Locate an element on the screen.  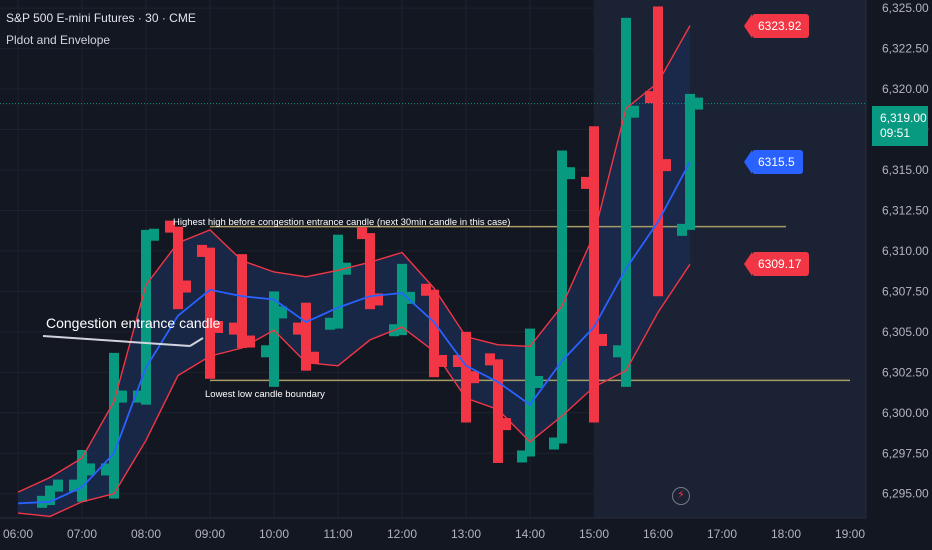
symbol-title: S&P 500 E-mini Futures · 30 · CME is located at coordinates (101, 18).